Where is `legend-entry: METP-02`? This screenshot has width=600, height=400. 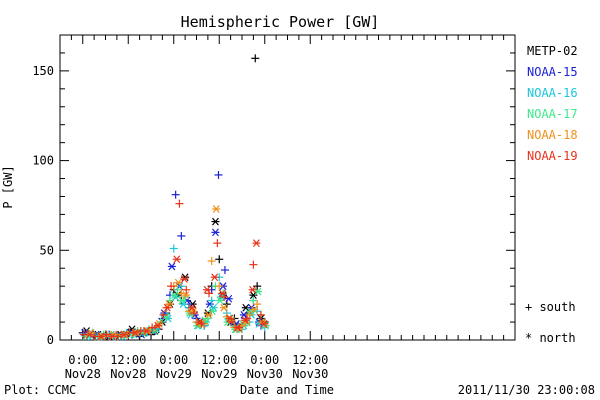 legend-entry: METP-02 is located at coordinates (552, 51).